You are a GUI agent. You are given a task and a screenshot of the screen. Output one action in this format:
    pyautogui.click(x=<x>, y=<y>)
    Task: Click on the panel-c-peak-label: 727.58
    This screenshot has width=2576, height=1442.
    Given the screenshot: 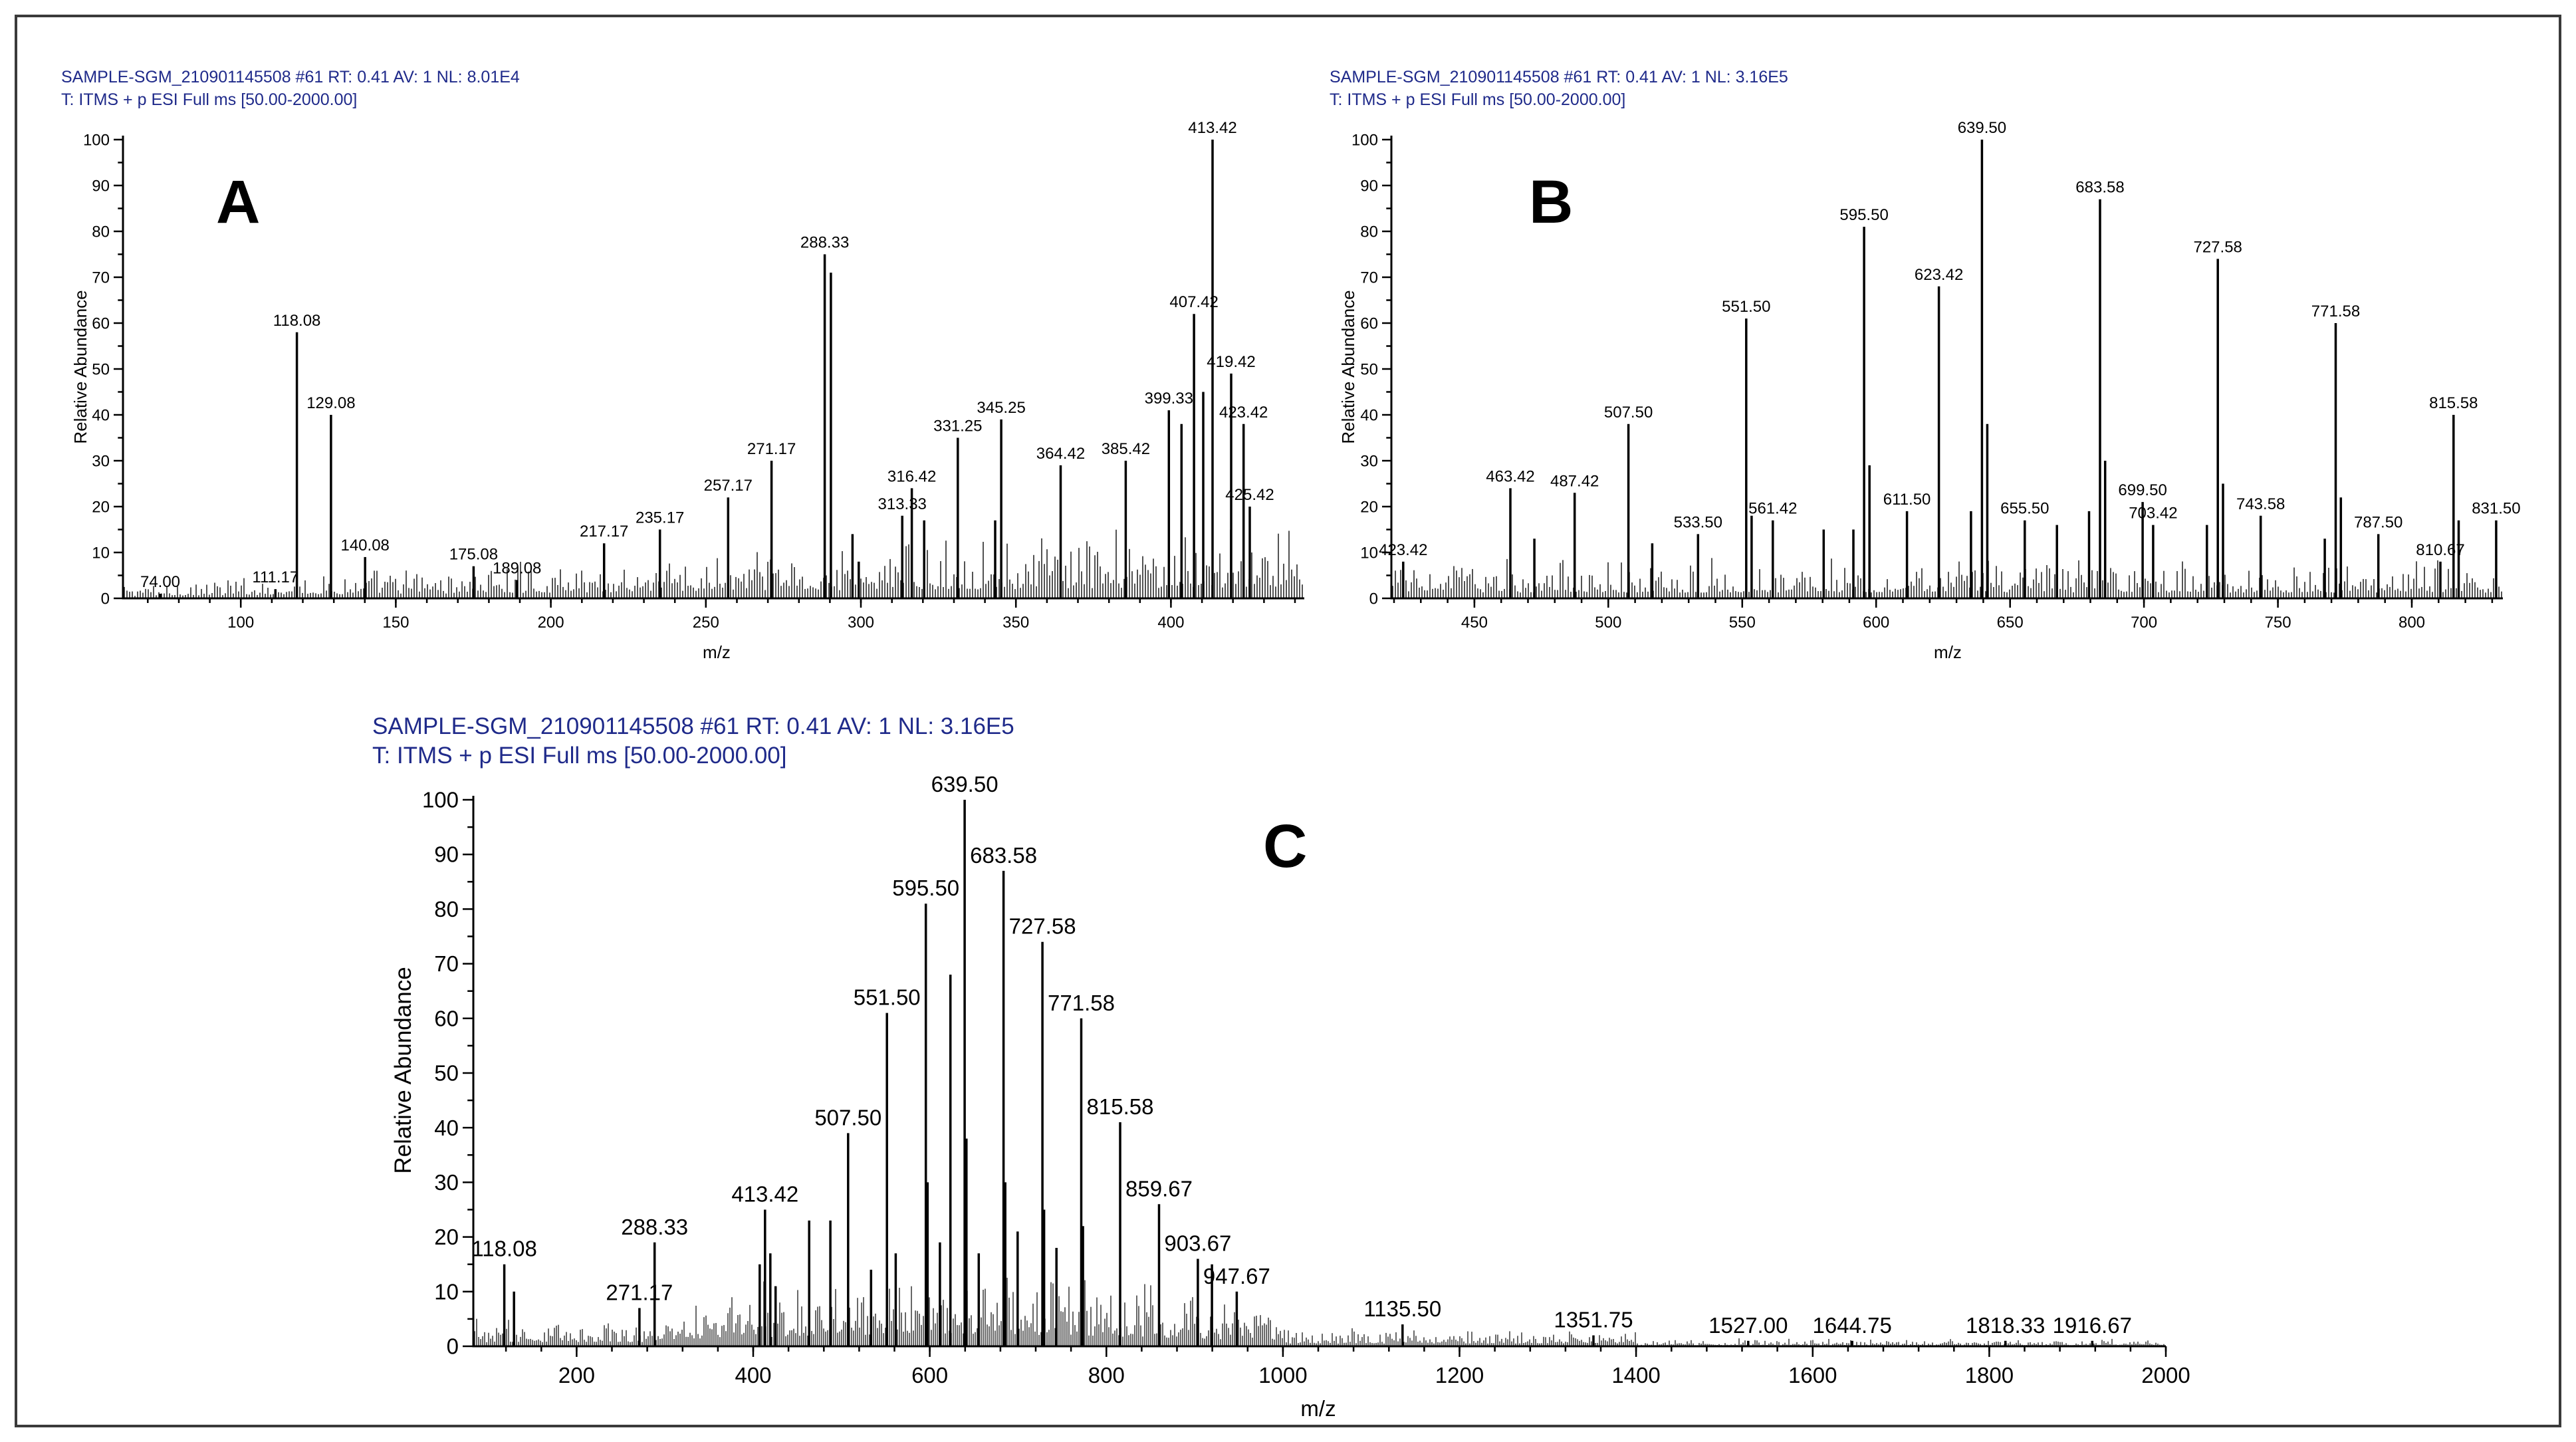 What is the action you would take?
    pyautogui.click(x=1042, y=926)
    